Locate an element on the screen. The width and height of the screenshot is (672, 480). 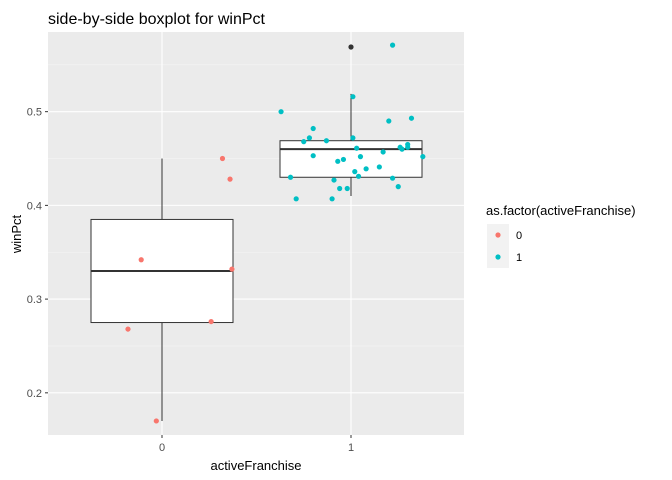
legend-label: 1 is located at coordinates (519, 258).